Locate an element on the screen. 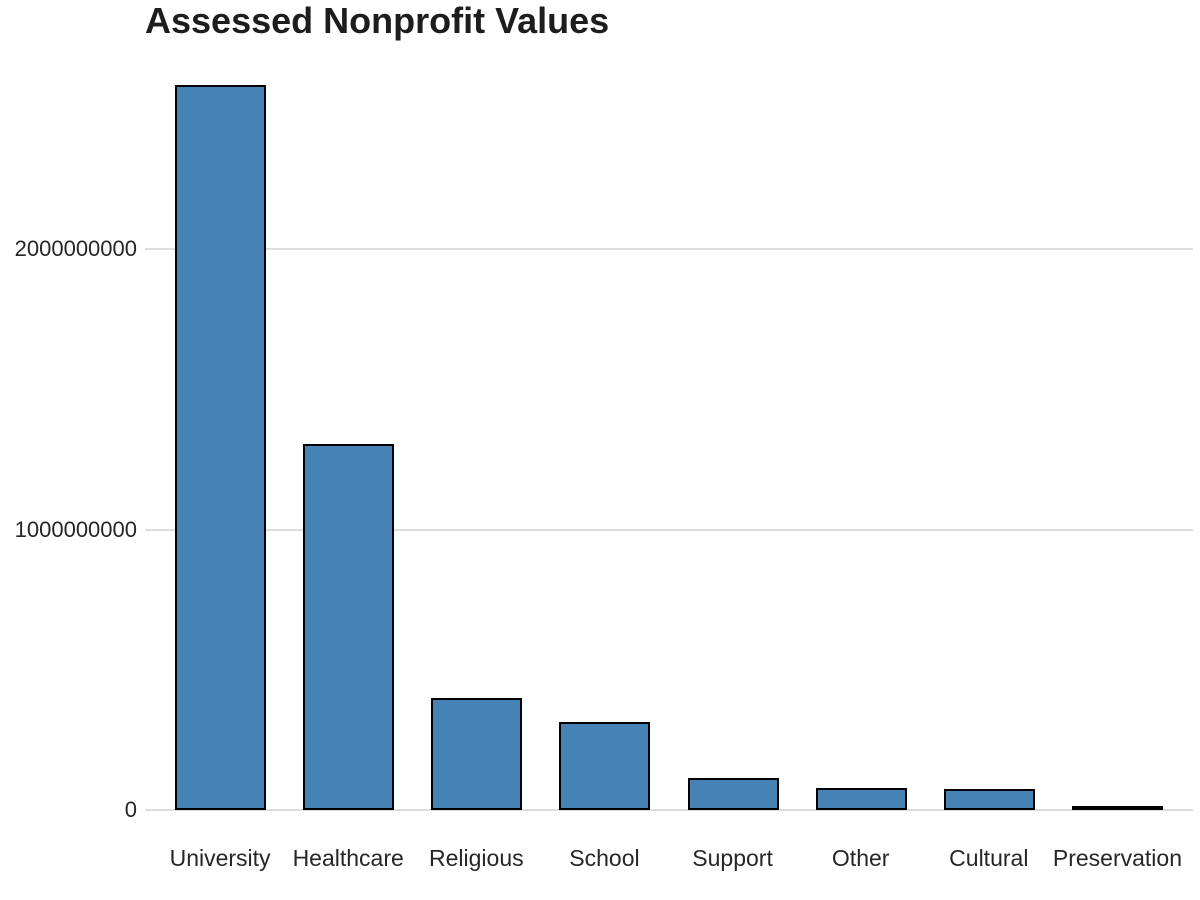 Image resolution: width=1200 pixels, height=900 pixels. x-tick-label: University is located at coordinates (220, 858).